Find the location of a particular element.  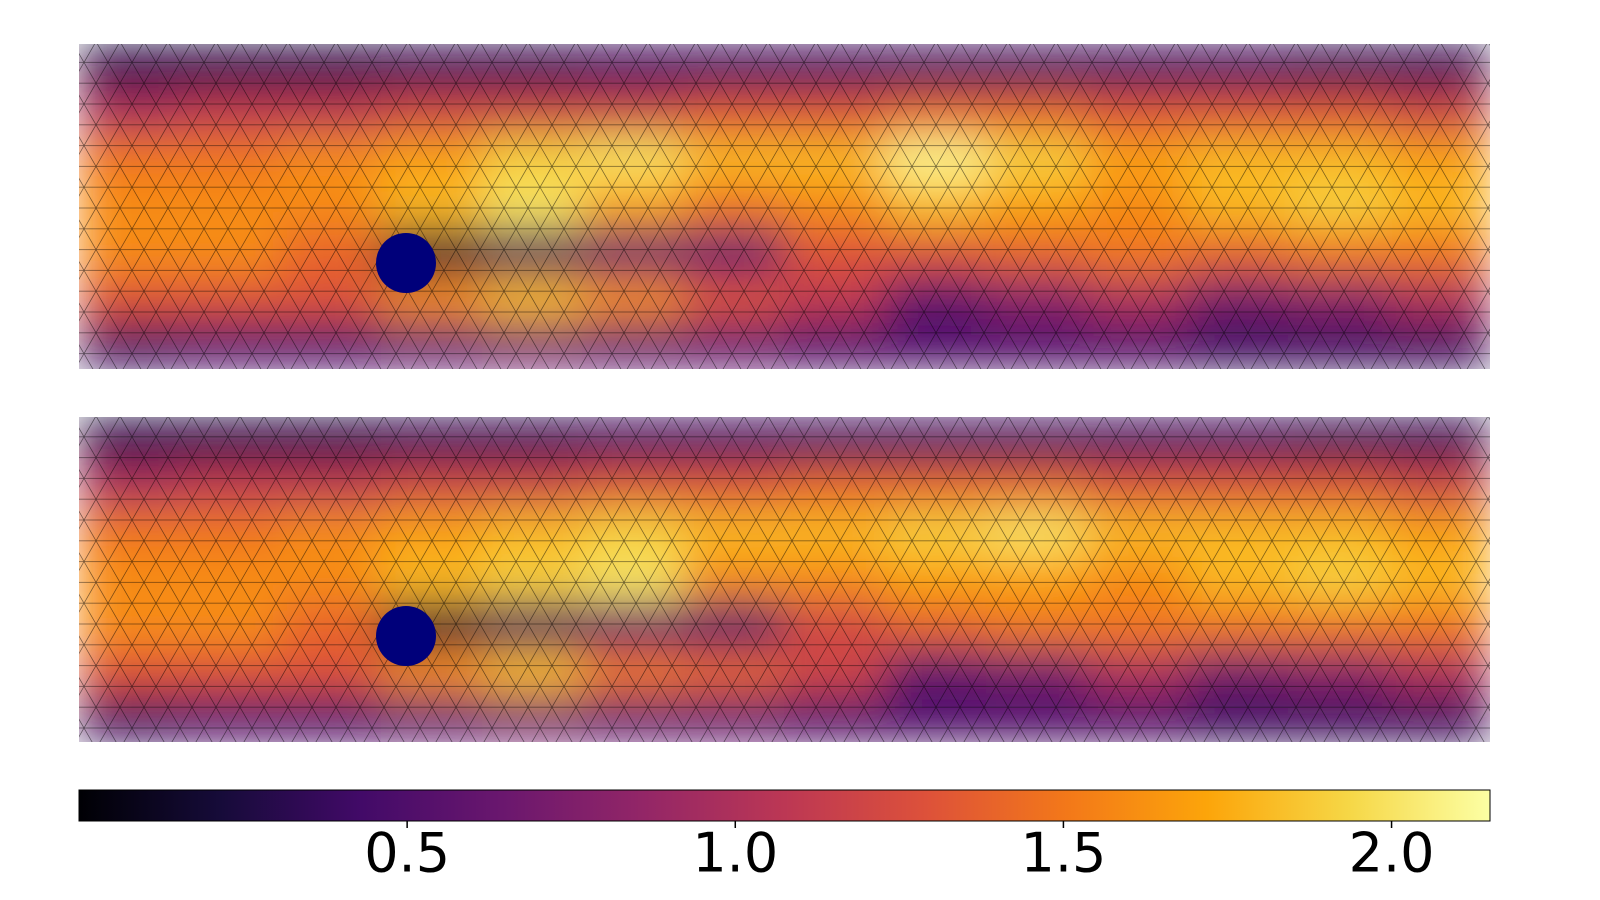

colorbar-tick-label: 0.5 is located at coordinates (407, 853).